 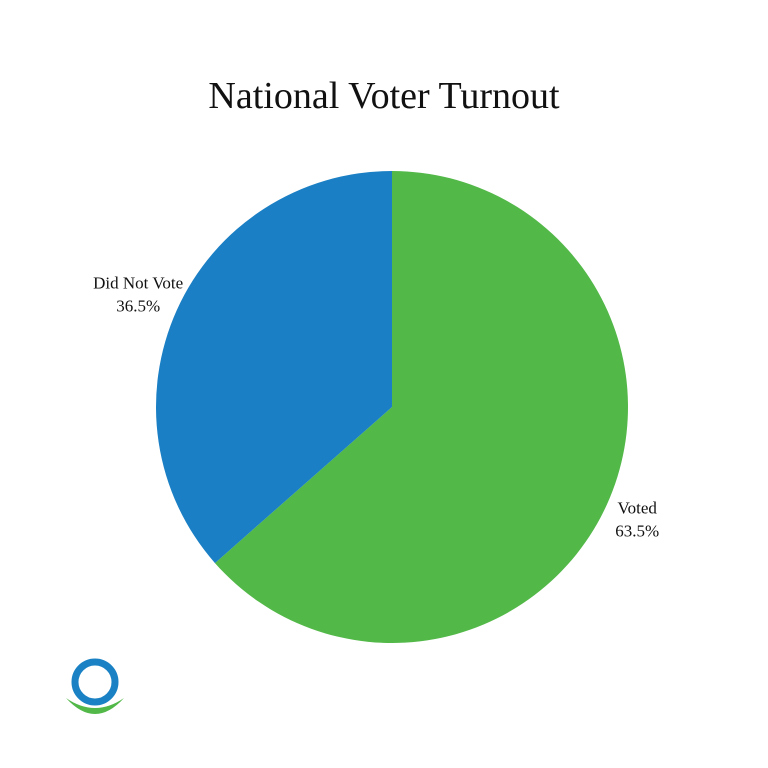 What do you see at coordinates (384, 96) in the screenshot?
I see `chart-title: National Voter Turnout` at bounding box center [384, 96].